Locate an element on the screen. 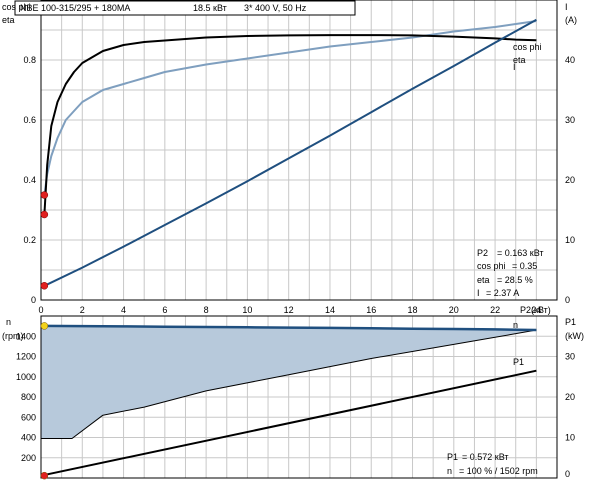 This screenshot has height=480, width=592. top-left-y-tick-label: 0 is located at coordinates (33, 300).